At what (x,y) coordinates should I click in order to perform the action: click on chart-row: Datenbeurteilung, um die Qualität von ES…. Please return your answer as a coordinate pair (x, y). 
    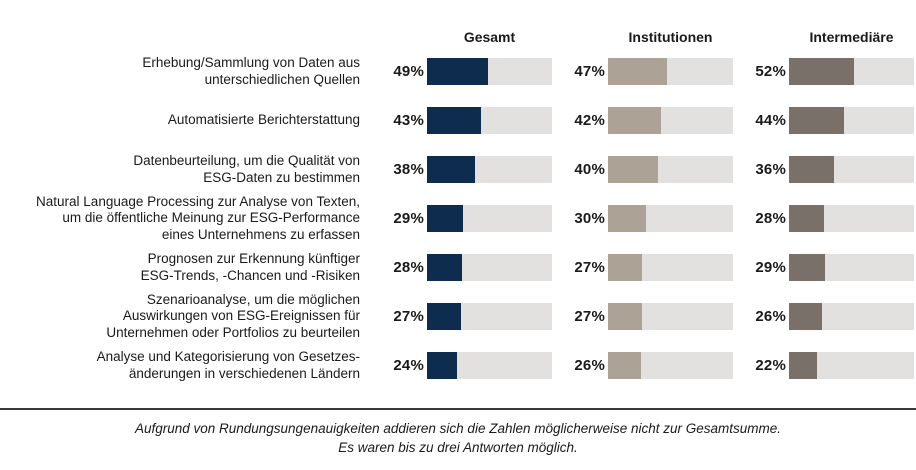
    Looking at the image, I should click on (458, 169).